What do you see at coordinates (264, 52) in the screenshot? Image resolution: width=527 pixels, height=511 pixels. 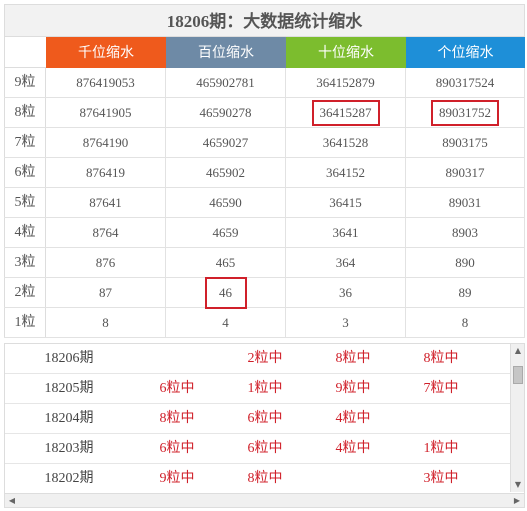 I see `header-row: 千位缩水 百位缩水 十位缩水 个位缩水` at bounding box center [264, 52].